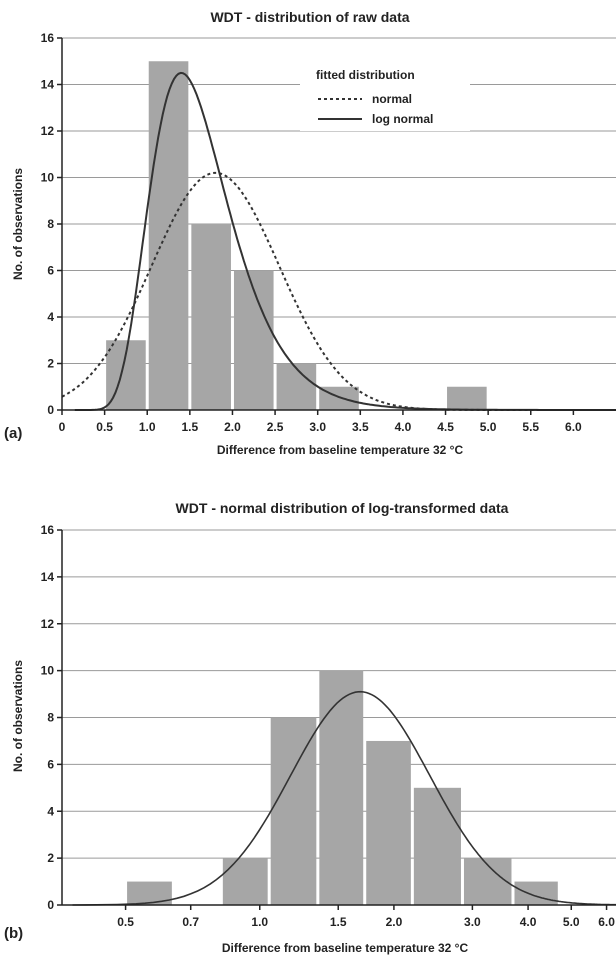  I want to click on chart-b-y-axis-label: No. of observations, so click(18, 716).